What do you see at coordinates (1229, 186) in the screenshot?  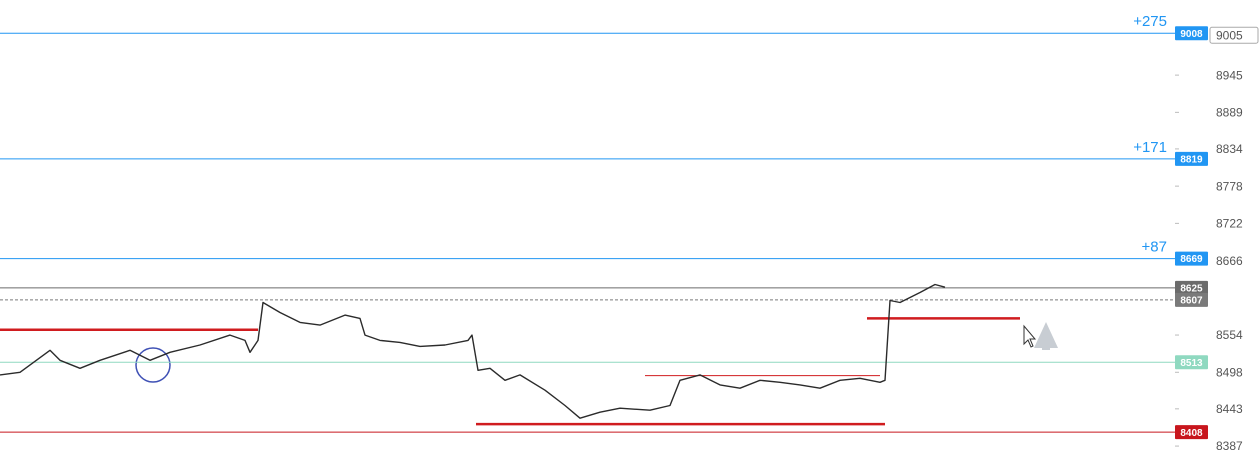 I see `y-tick-label: 8778` at bounding box center [1229, 186].